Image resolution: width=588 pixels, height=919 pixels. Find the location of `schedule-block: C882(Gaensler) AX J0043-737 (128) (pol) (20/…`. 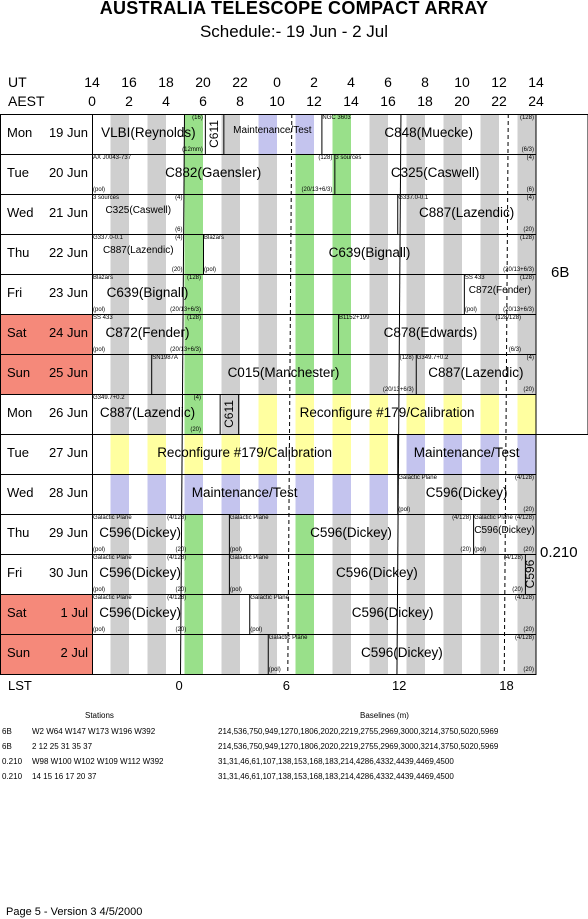

schedule-block: C882(Gaensler) AX J0043-737 (128) (pol) (20/… is located at coordinates (213, 174).